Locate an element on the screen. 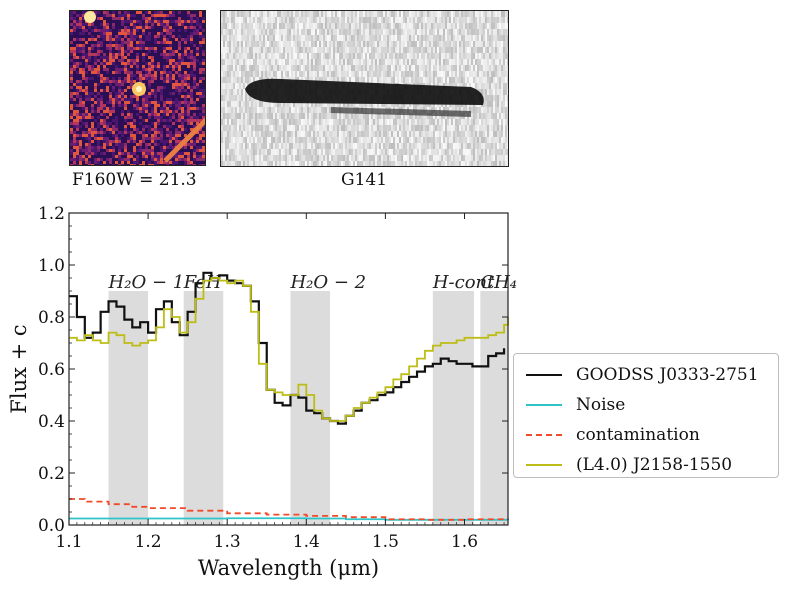 This screenshot has width=788, height=590. y-tick-label: 0.0 is located at coordinates (51, 526).